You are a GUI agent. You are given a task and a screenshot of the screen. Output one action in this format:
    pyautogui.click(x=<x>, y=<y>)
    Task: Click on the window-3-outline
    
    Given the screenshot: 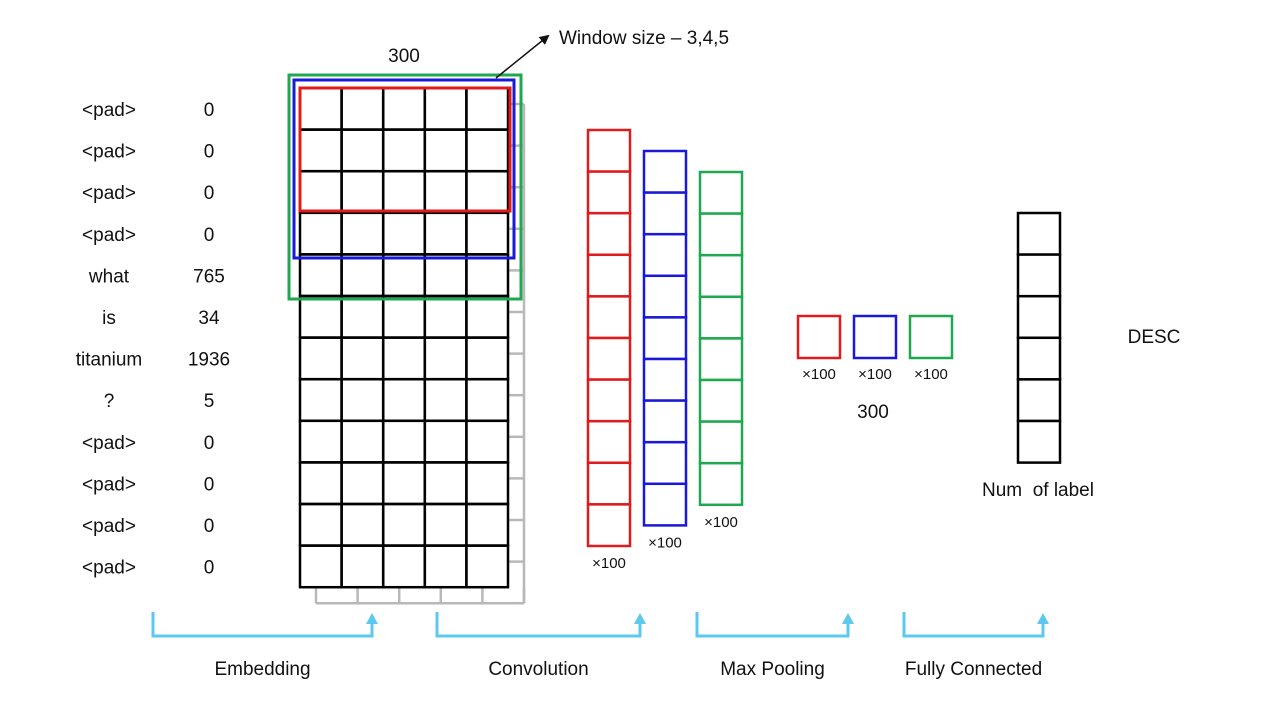 What is the action you would take?
    pyautogui.click(x=405, y=149)
    